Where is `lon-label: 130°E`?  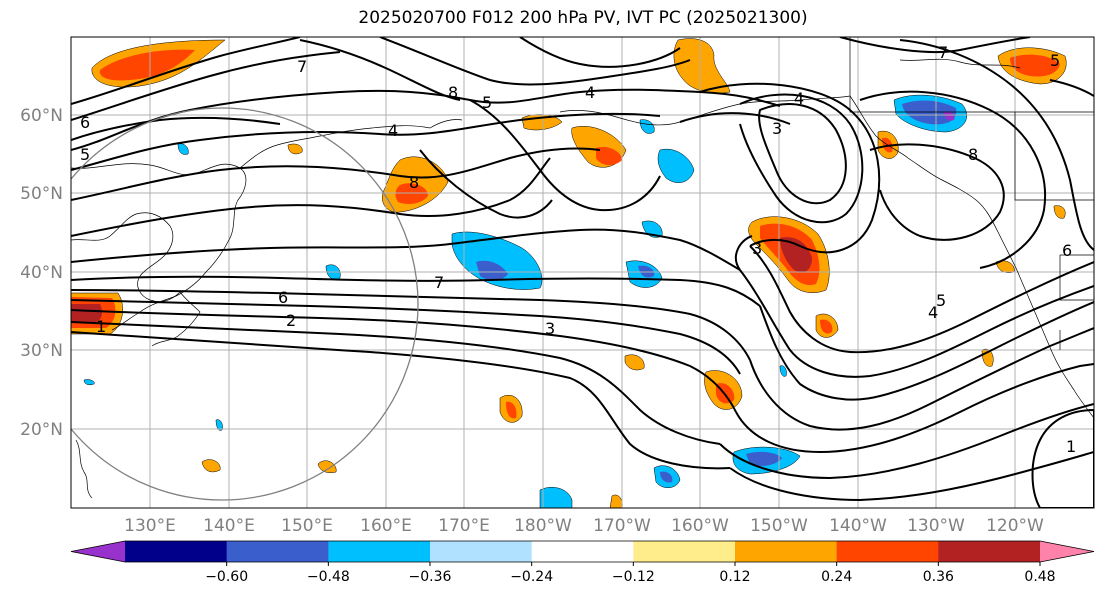
lon-label: 130°E is located at coordinates (150, 526).